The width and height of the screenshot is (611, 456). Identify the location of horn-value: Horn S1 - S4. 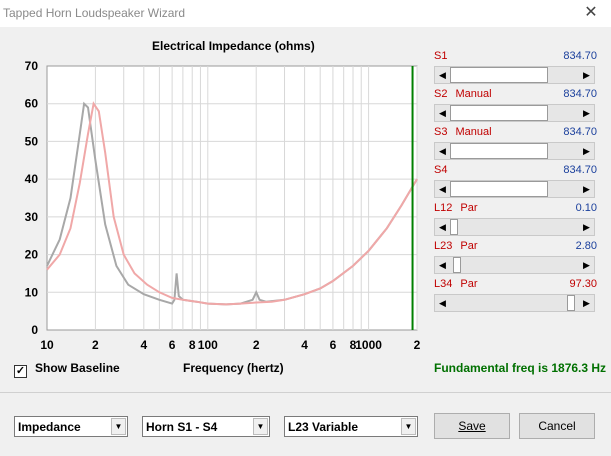
(182, 427).